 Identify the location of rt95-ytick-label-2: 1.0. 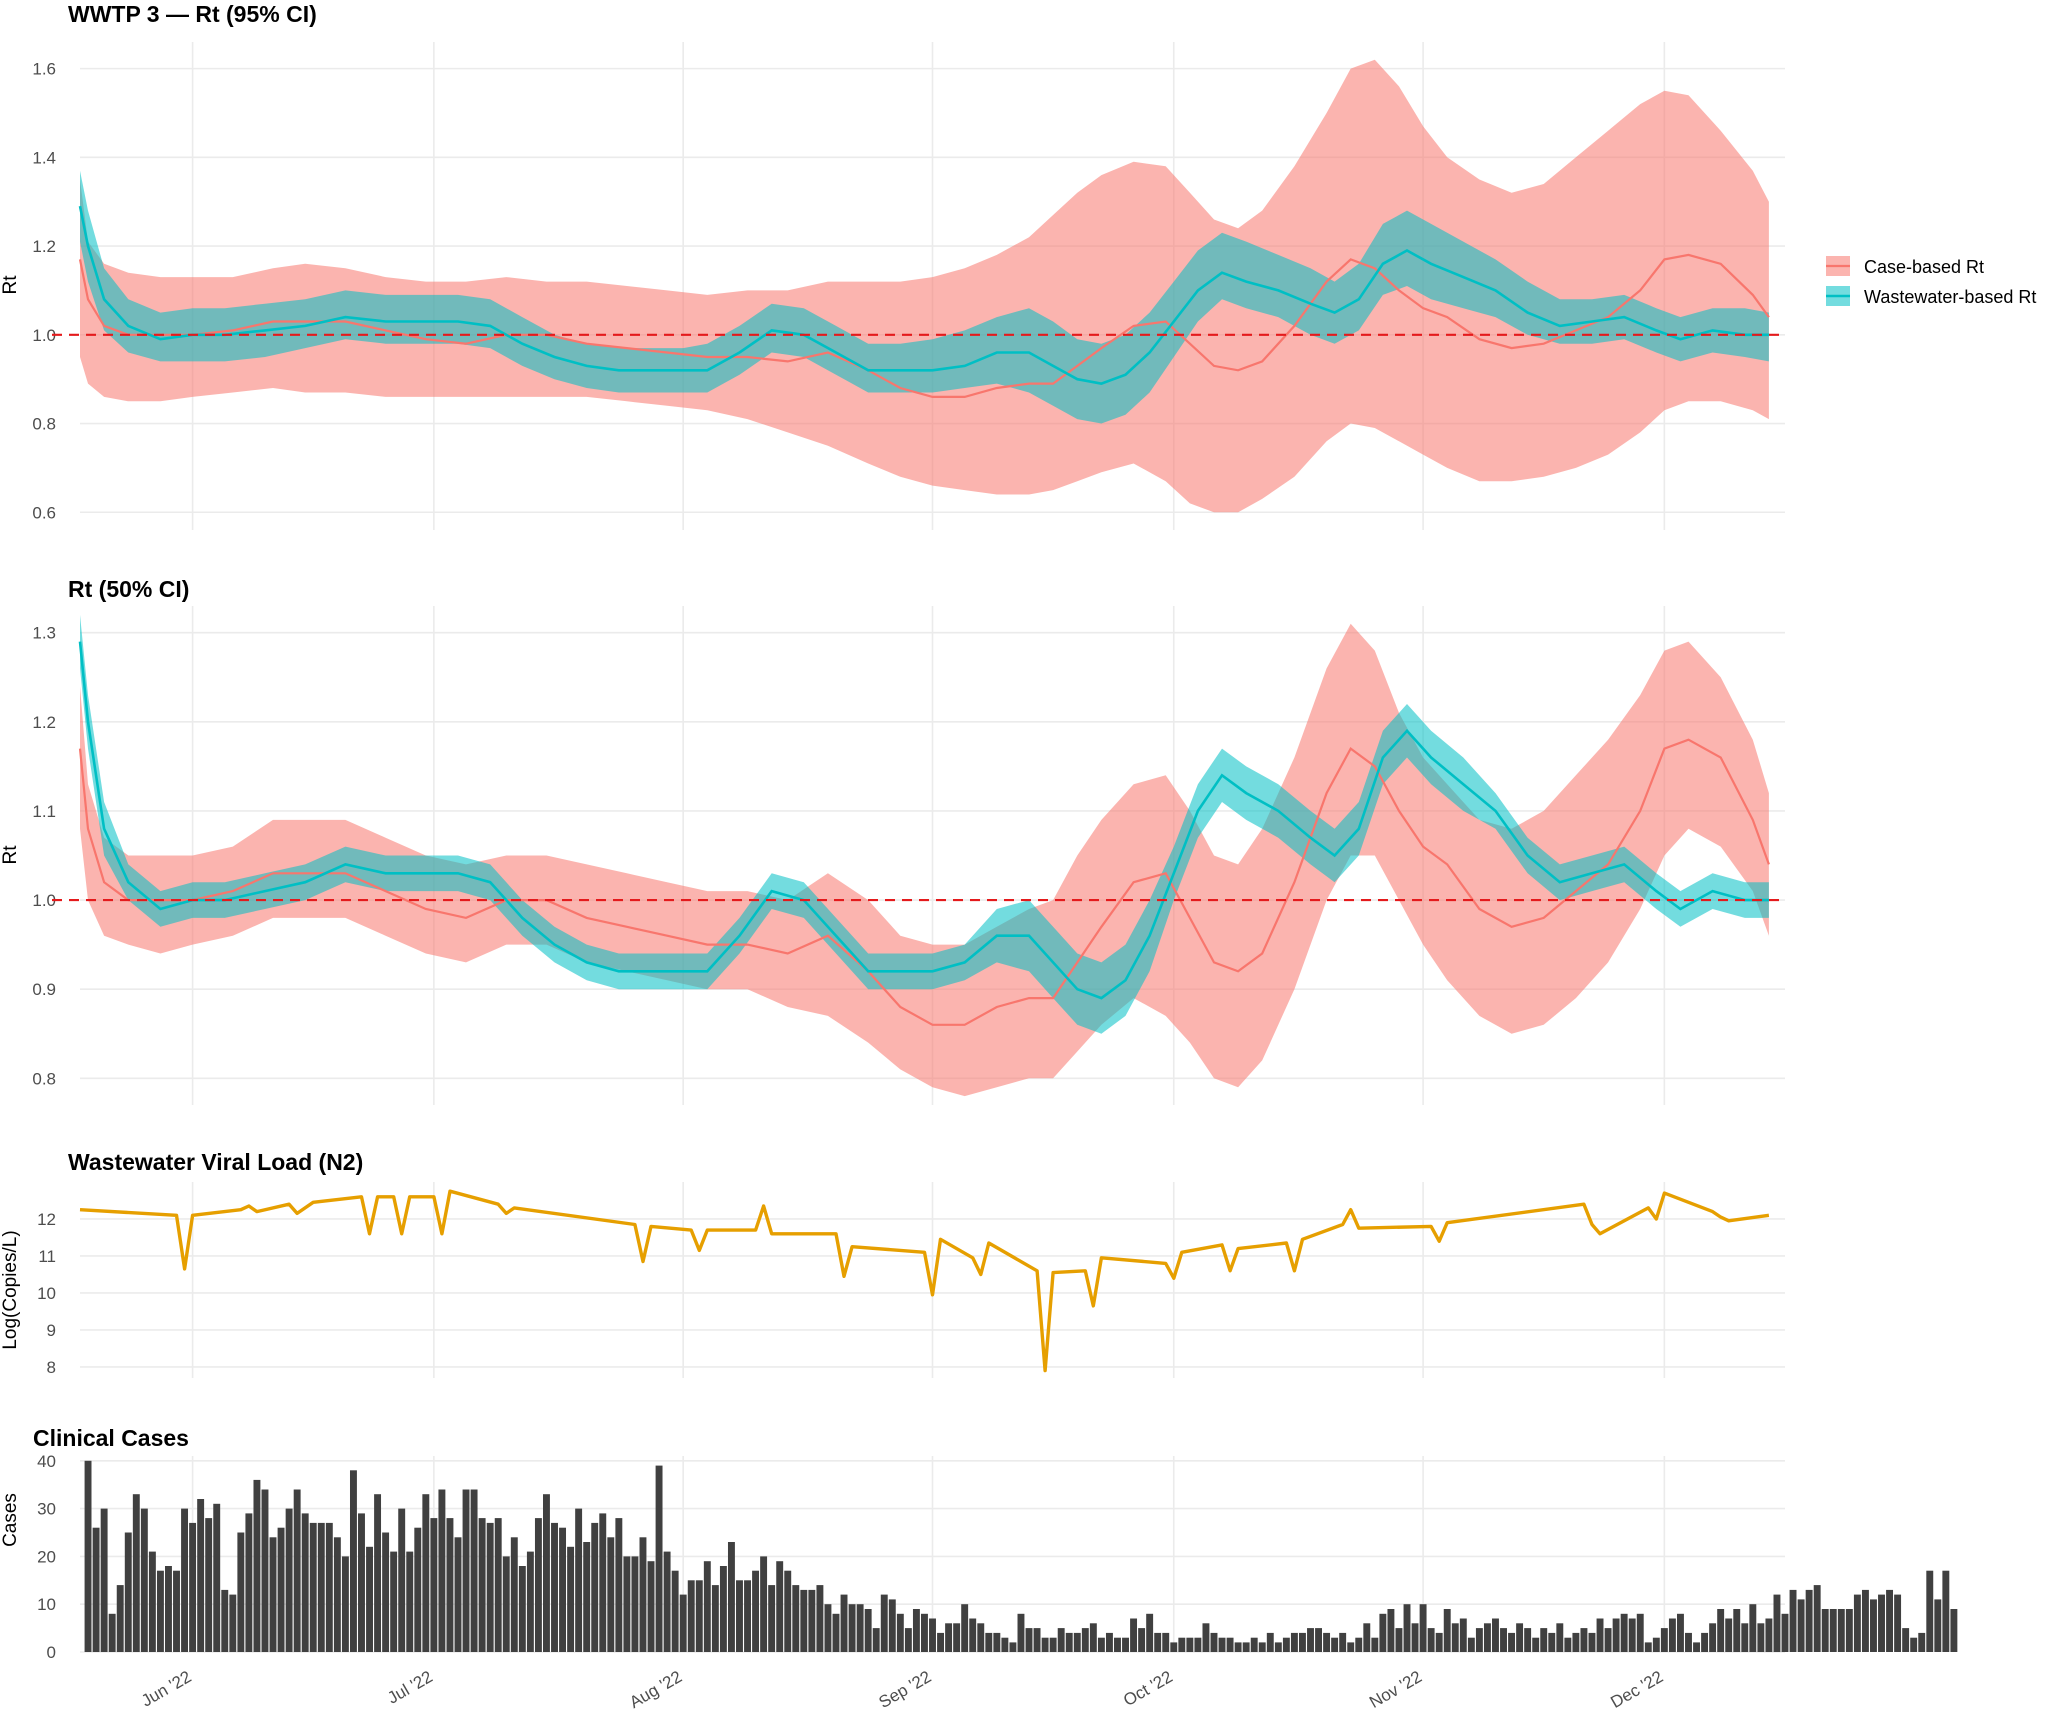
(44, 335).